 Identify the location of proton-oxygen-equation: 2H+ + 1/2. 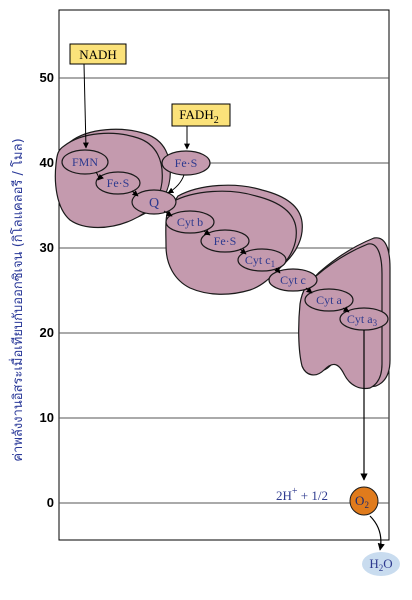
(302, 494).